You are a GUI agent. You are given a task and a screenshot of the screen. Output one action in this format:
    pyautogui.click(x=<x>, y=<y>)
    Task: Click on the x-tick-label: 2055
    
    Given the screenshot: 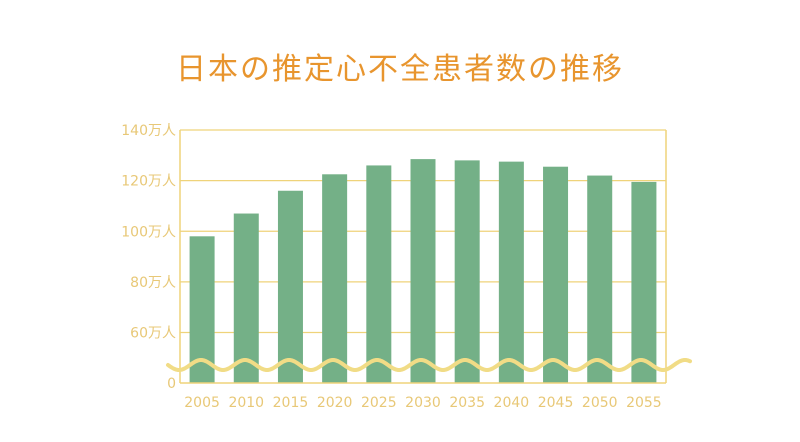 What is the action you would take?
    pyautogui.click(x=644, y=403)
    